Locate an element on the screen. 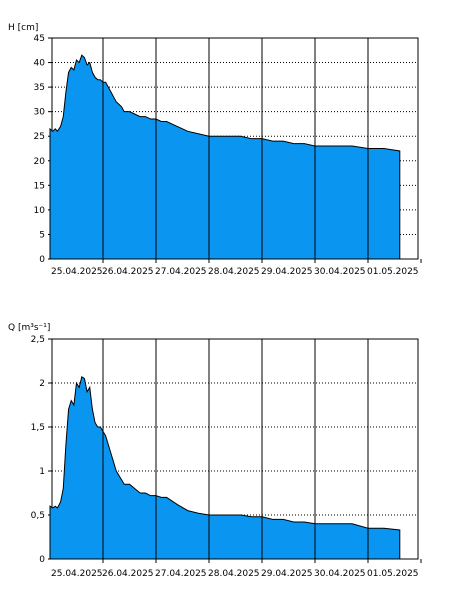 Image resolution: width=450 pixels, height=600 pixels. y-tick-label: 35 is located at coordinates (39, 88).